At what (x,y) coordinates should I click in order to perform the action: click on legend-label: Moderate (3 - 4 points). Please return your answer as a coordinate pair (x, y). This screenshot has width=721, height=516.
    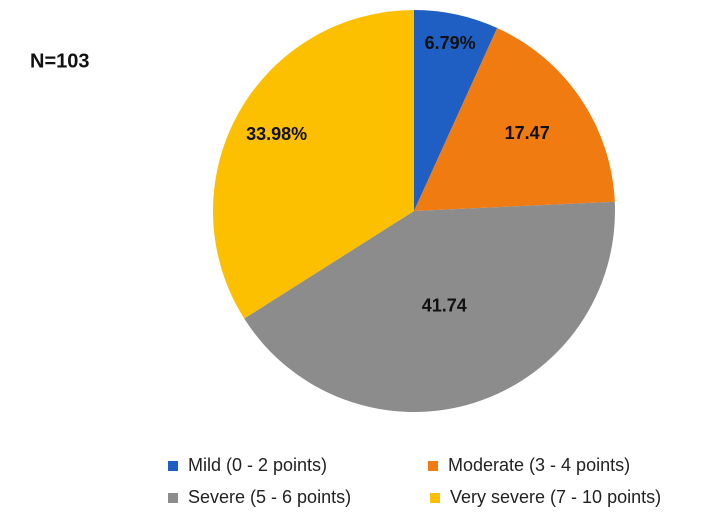
    Looking at the image, I should click on (539, 465).